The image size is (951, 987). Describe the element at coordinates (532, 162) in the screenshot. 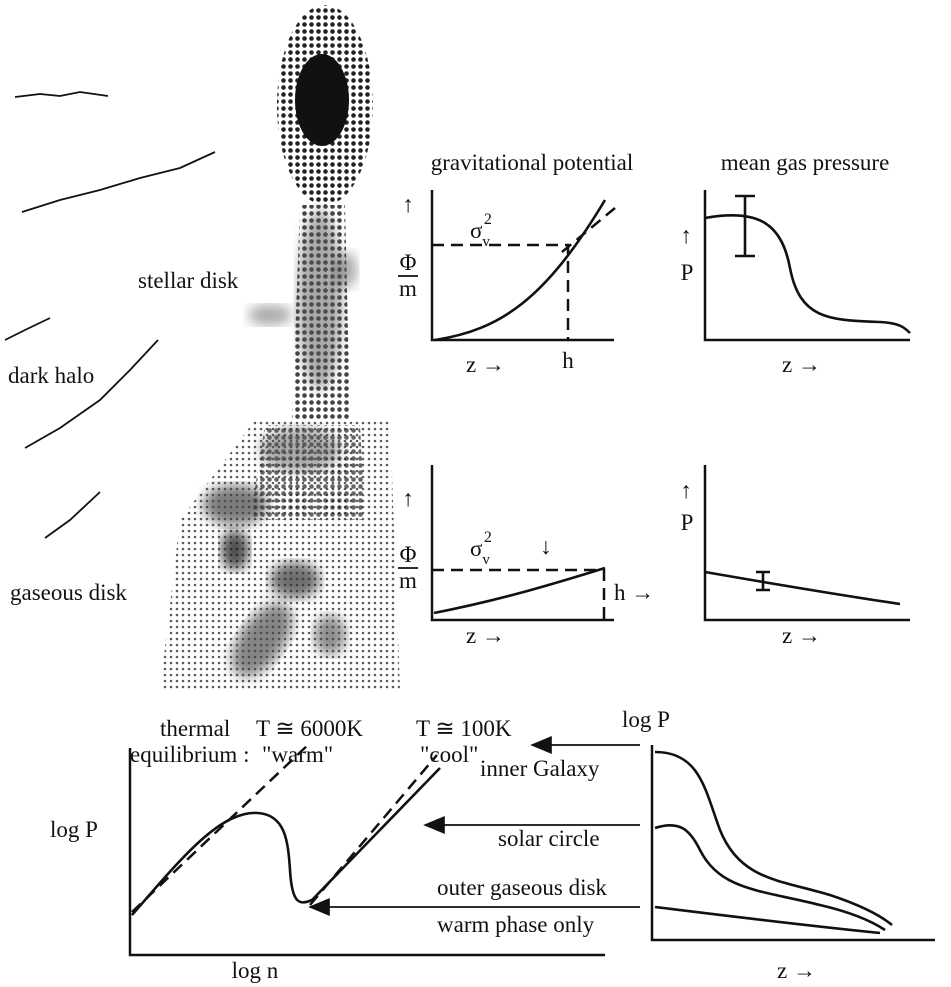

I see `panel-title: gravitational potential` at that location.